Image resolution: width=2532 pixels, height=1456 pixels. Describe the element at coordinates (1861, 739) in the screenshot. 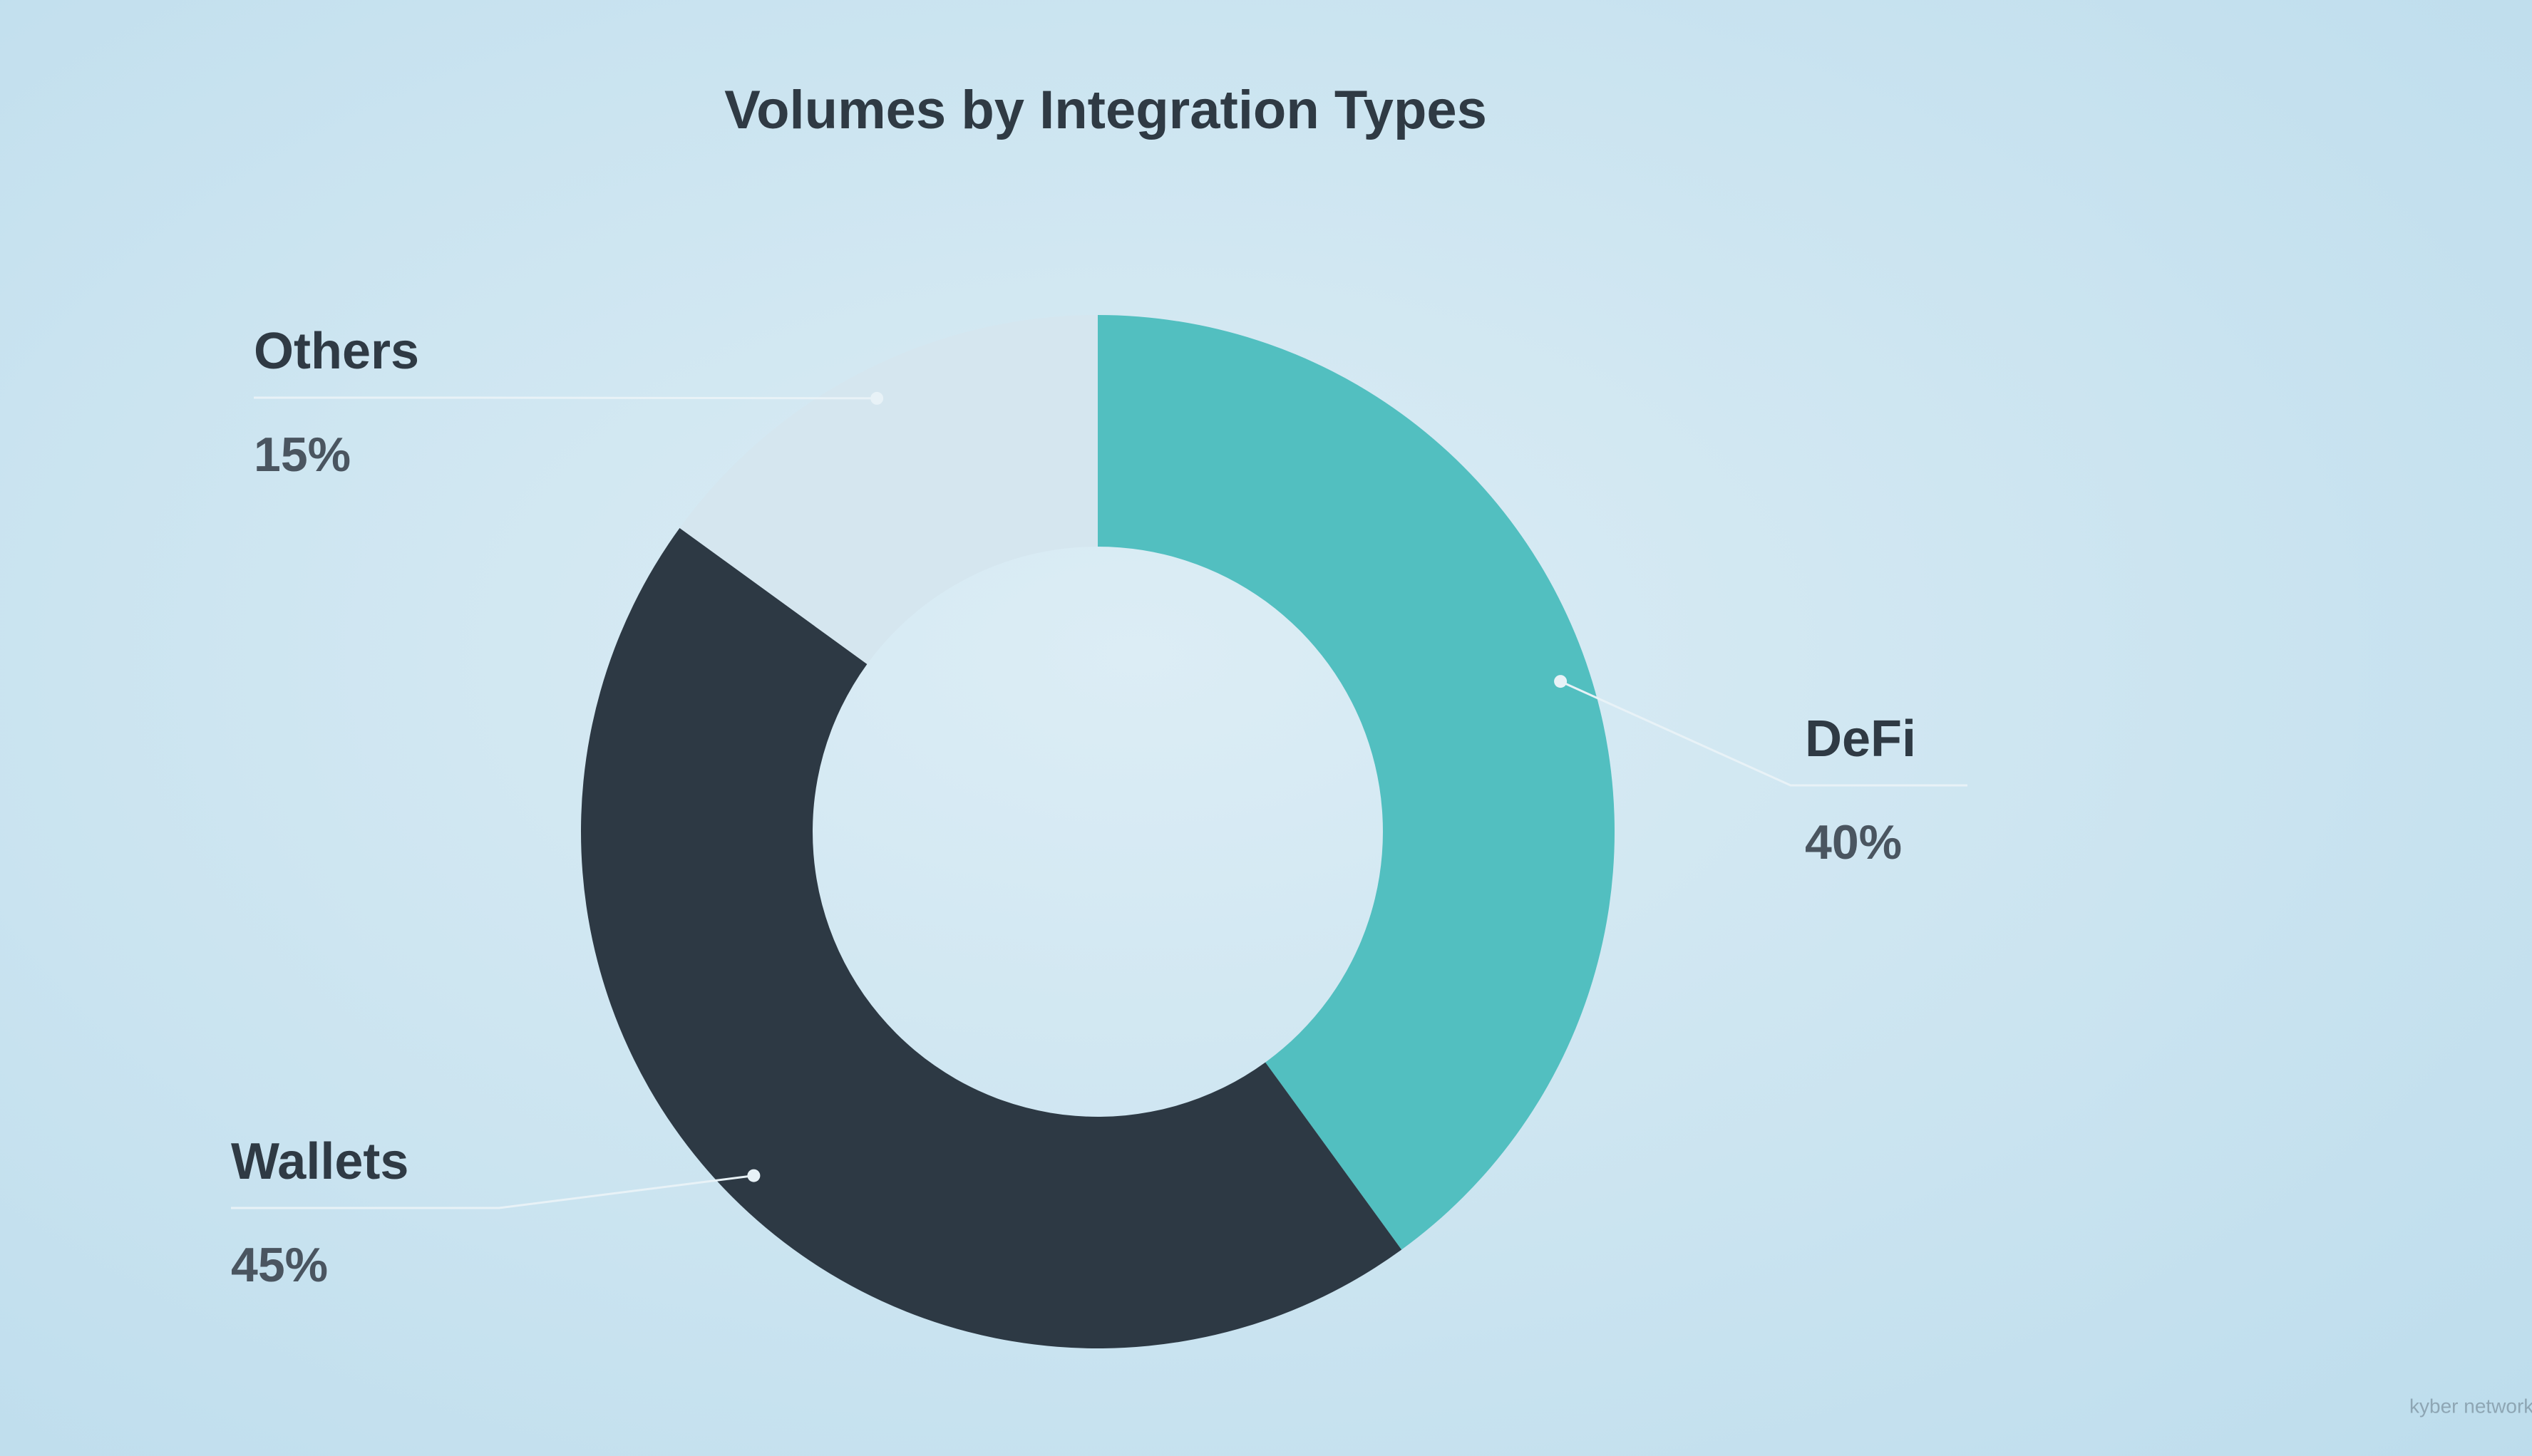

I see `category-label: DeFi` at that location.